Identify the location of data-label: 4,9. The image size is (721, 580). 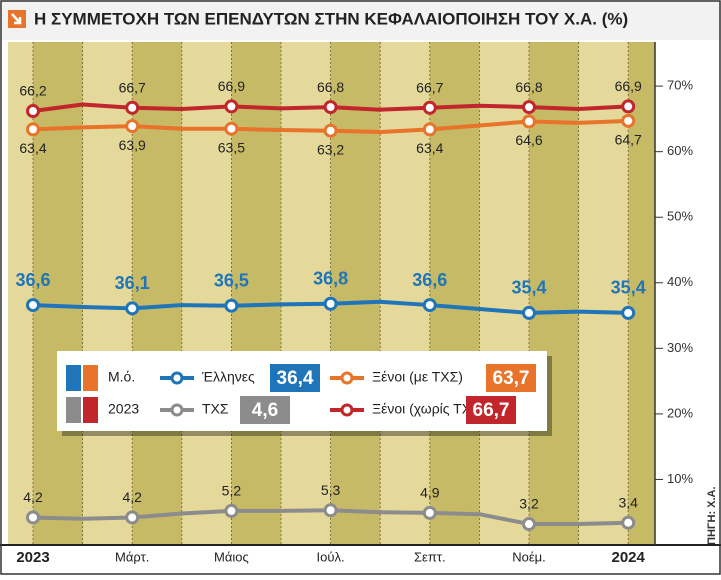
(430, 493).